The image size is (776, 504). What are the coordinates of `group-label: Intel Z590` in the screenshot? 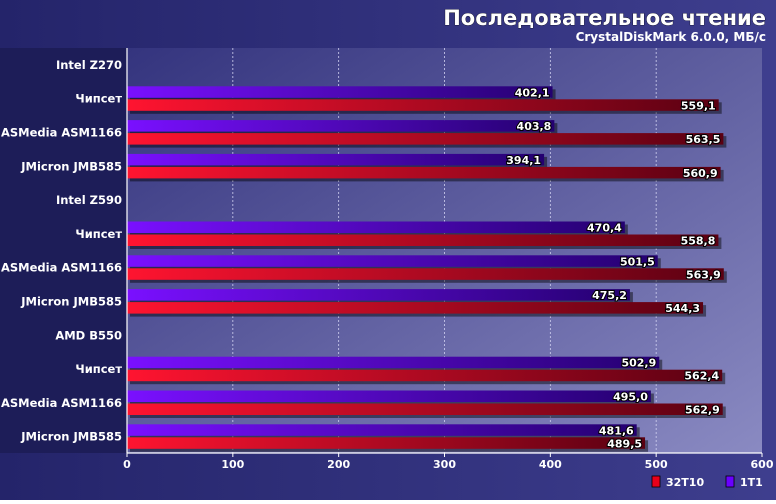 It's located at (89, 200).